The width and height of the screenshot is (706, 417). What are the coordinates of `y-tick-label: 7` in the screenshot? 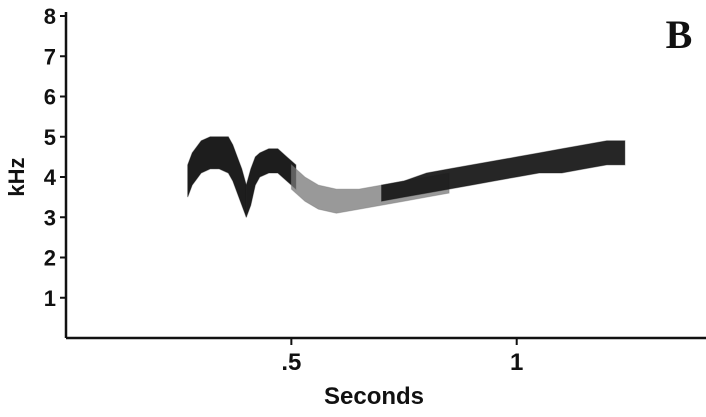 It's located at (50, 56).